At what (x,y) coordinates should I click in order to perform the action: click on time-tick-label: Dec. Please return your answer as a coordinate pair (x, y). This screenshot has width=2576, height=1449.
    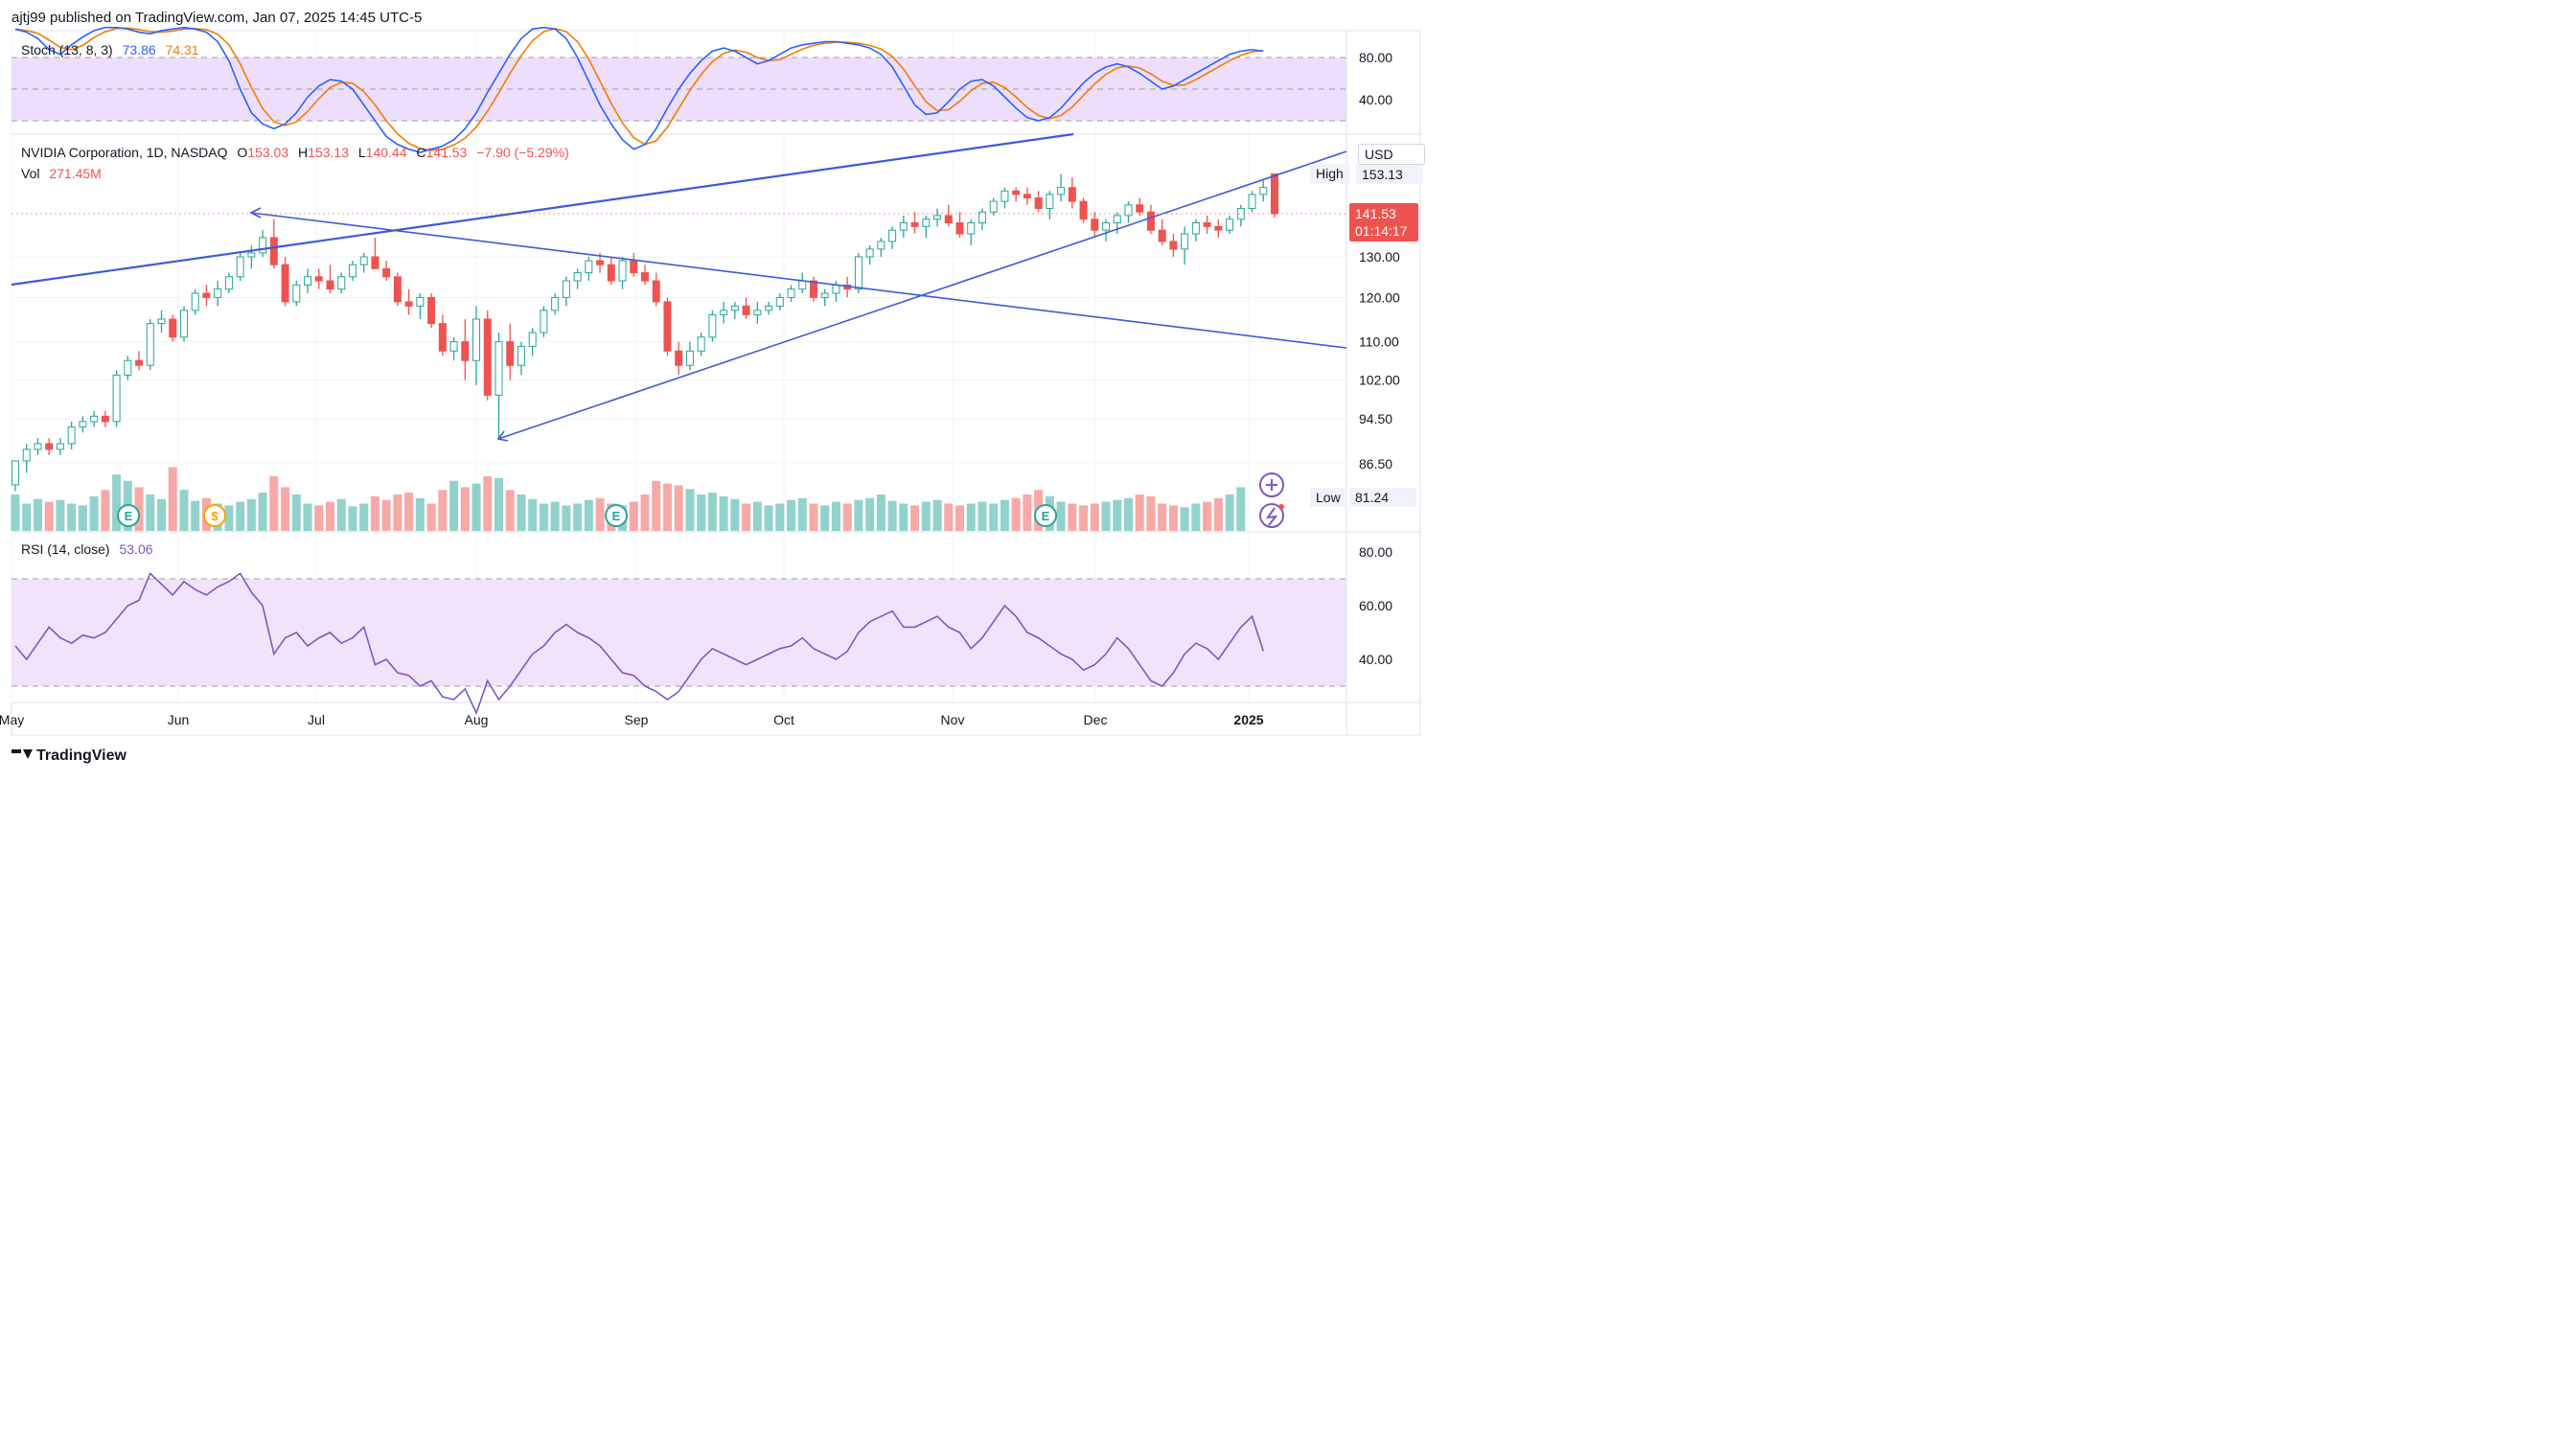
    Looking at the image, I should click on (1096, 719).